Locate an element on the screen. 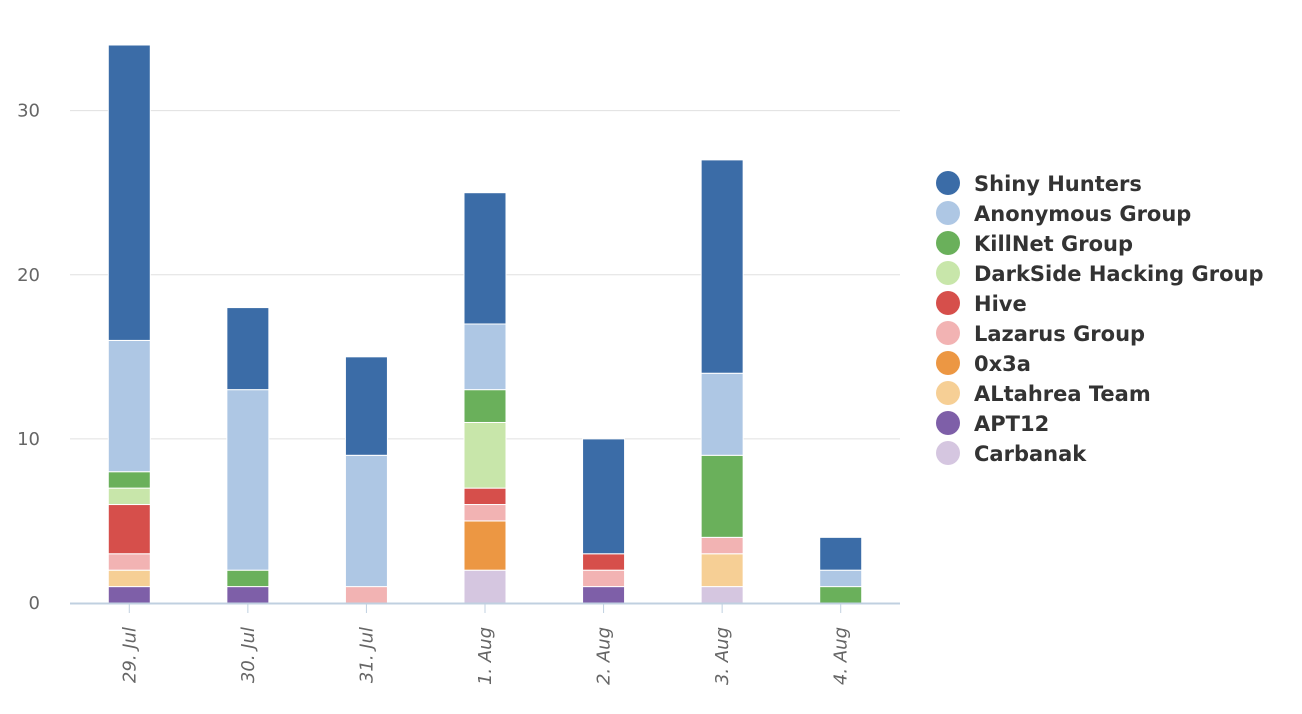 Image resolution: width=1302 pixels, height=714 pixels. x-tick-label: 3. Aug is located at coordinates (722, 656).